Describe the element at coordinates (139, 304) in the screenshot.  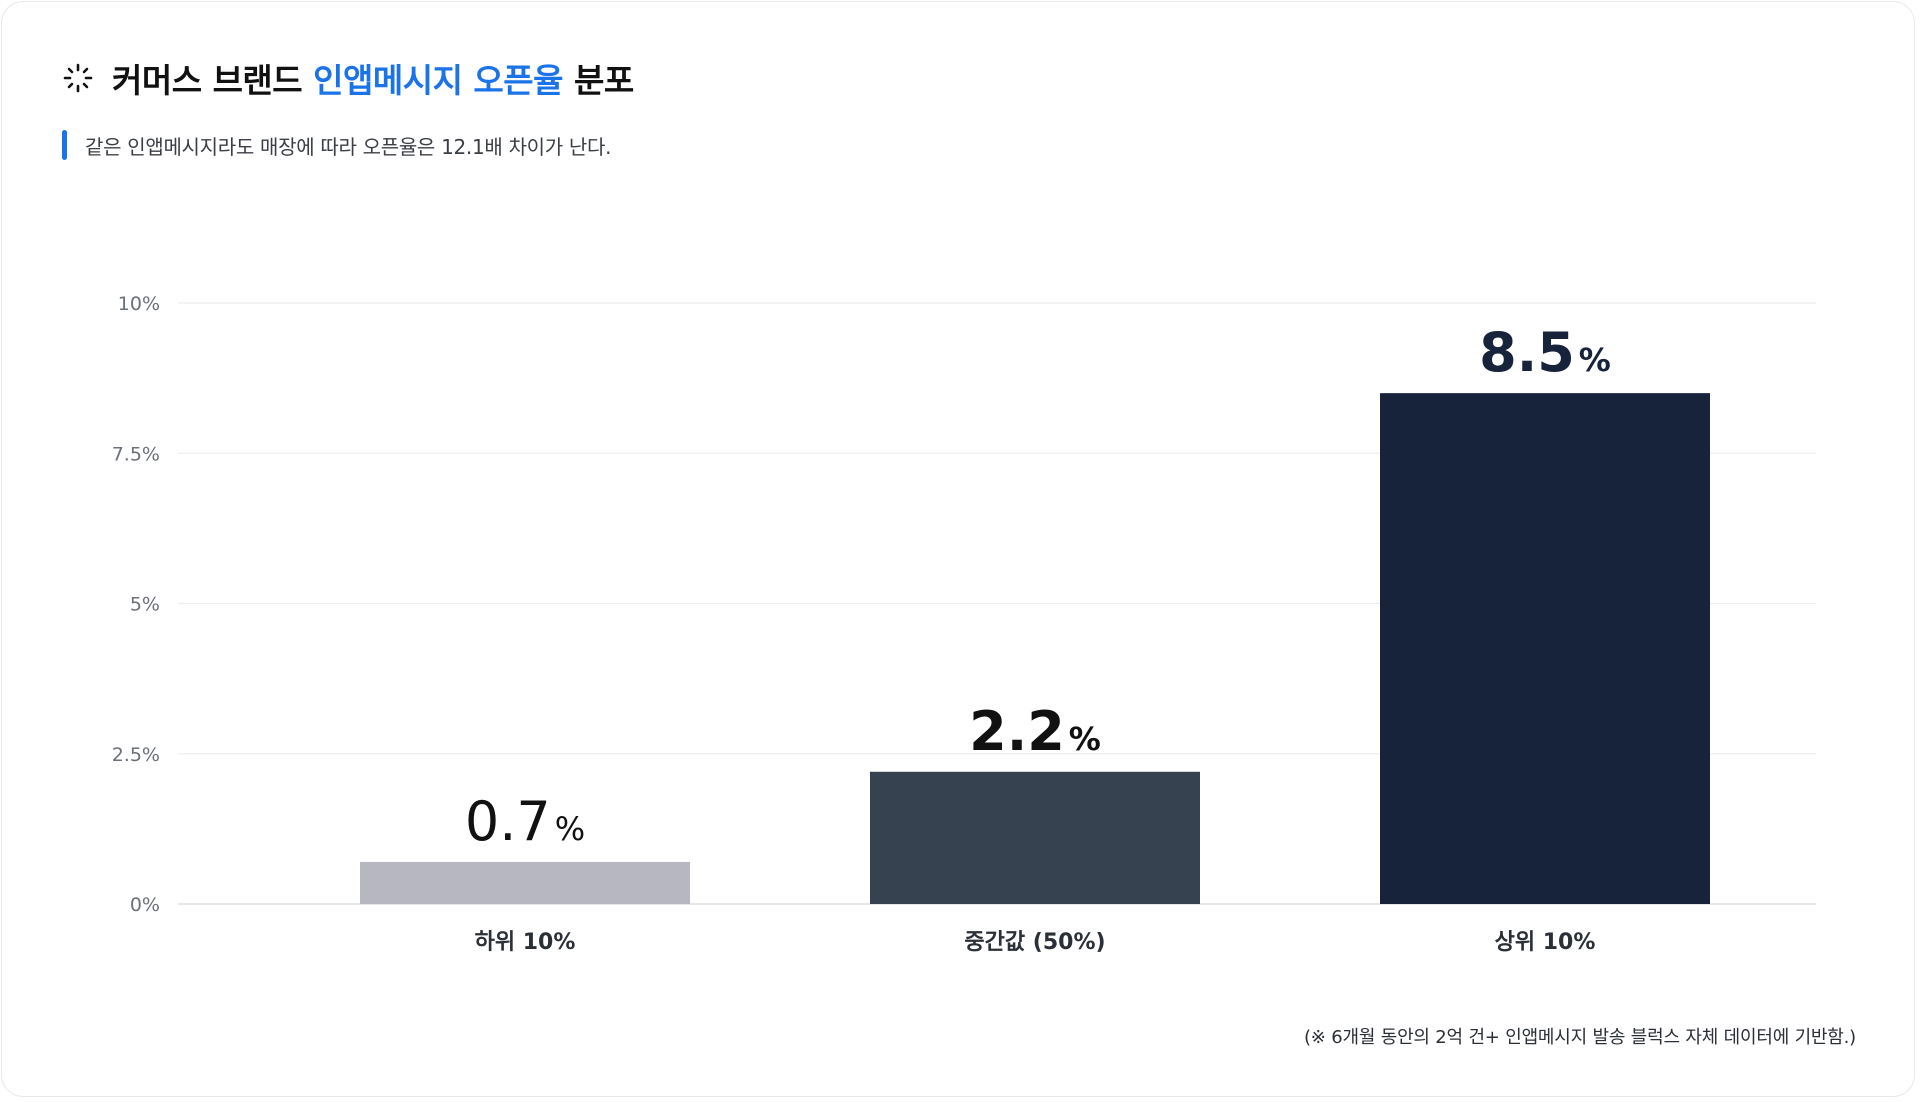
I see `y-tick-label: 10%` at that location.